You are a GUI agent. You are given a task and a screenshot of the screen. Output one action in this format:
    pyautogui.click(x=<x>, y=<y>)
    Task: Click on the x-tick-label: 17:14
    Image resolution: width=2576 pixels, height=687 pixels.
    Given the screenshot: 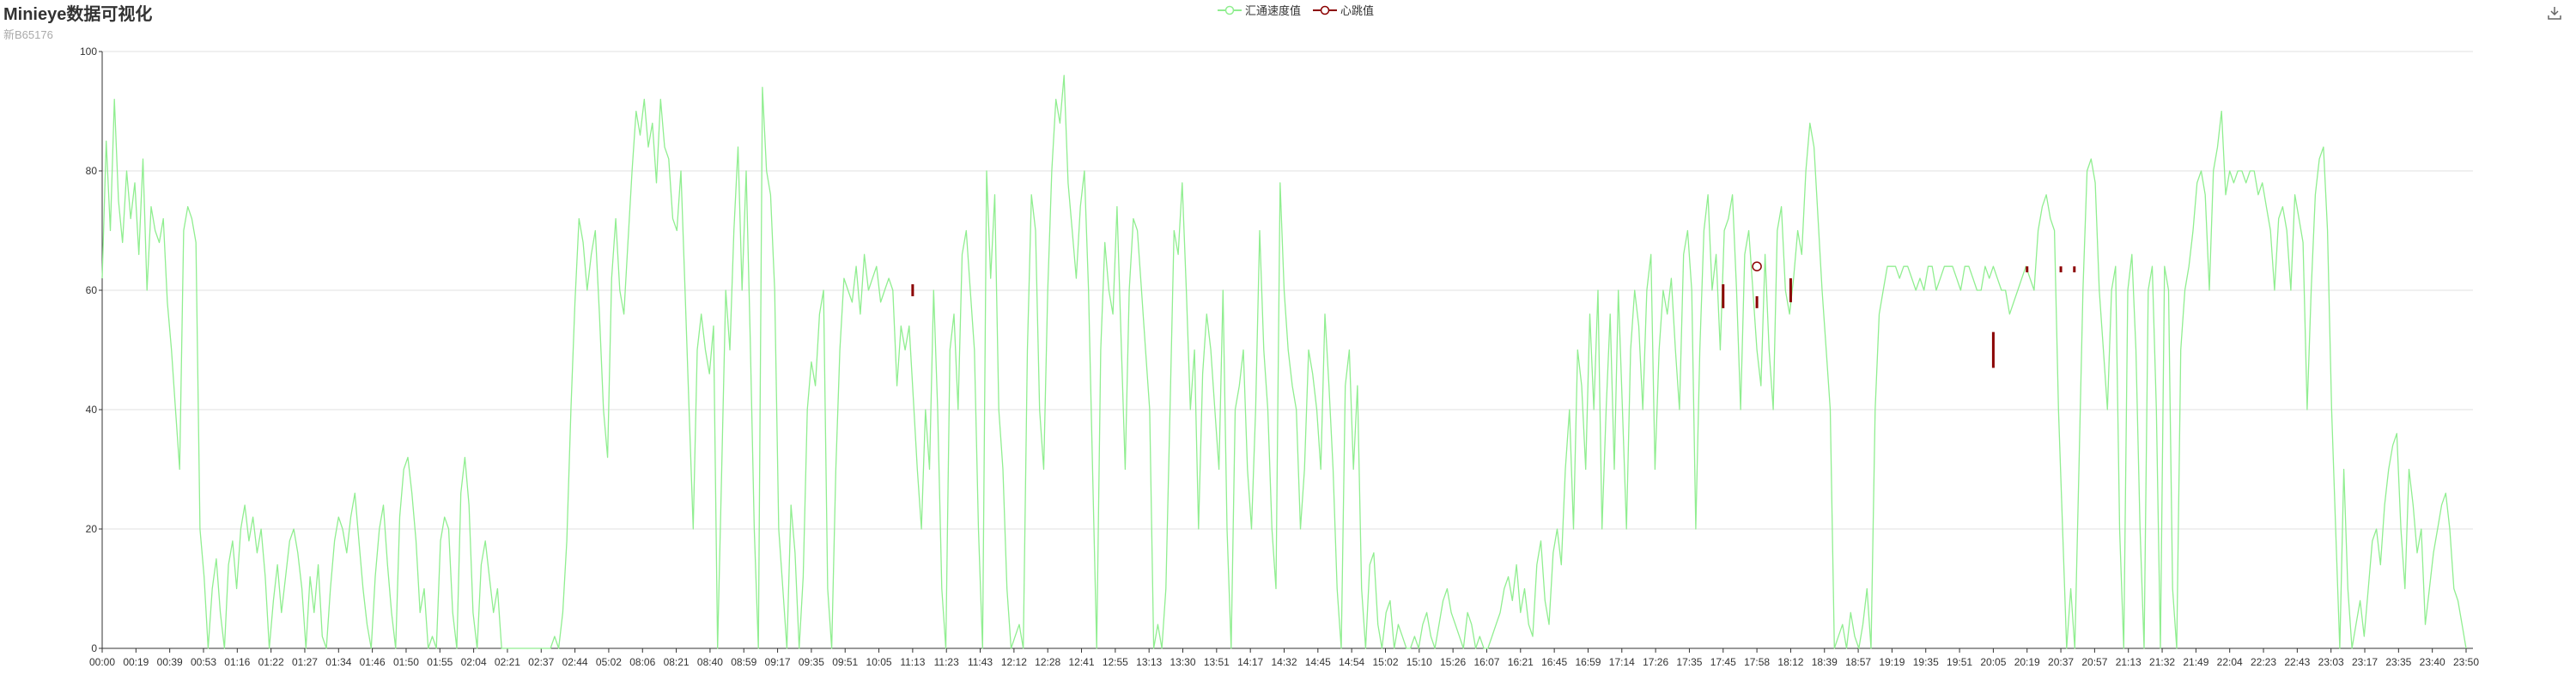 What is the action you would take?
    pyautogui.click(x=1622, y=662)
    